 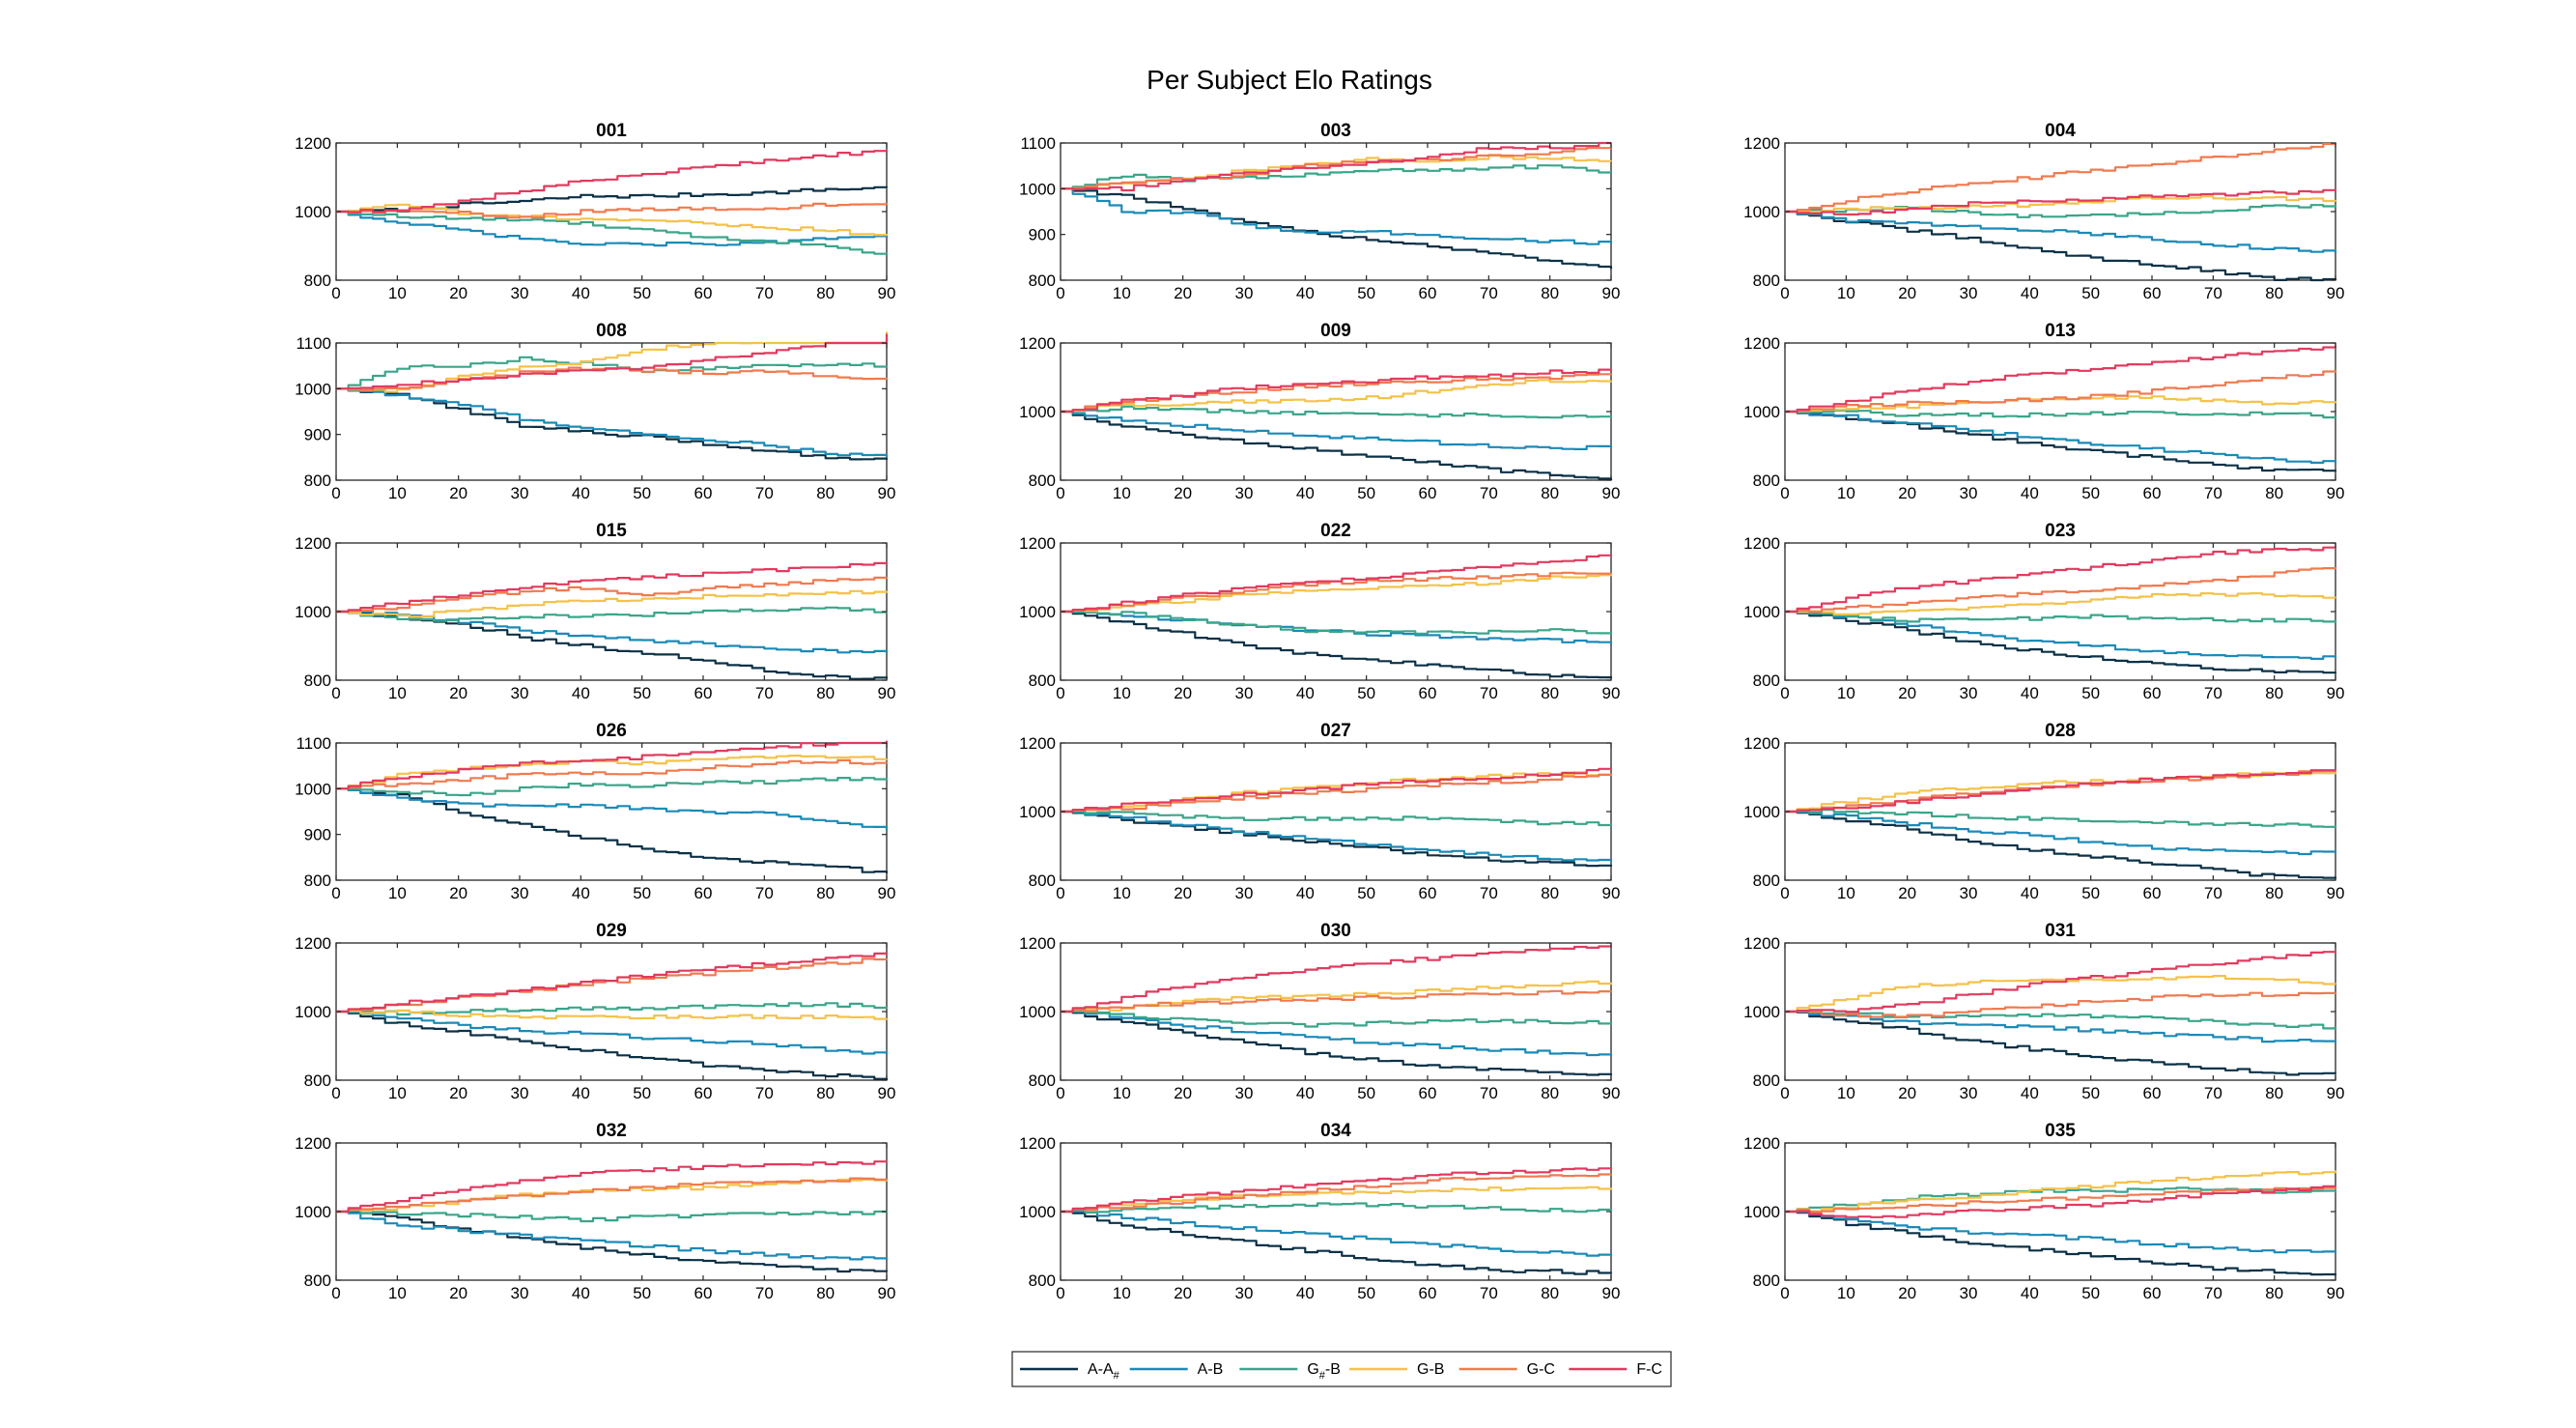 I want to click on series-line-009-g-c, so click(x=1337, y=394).